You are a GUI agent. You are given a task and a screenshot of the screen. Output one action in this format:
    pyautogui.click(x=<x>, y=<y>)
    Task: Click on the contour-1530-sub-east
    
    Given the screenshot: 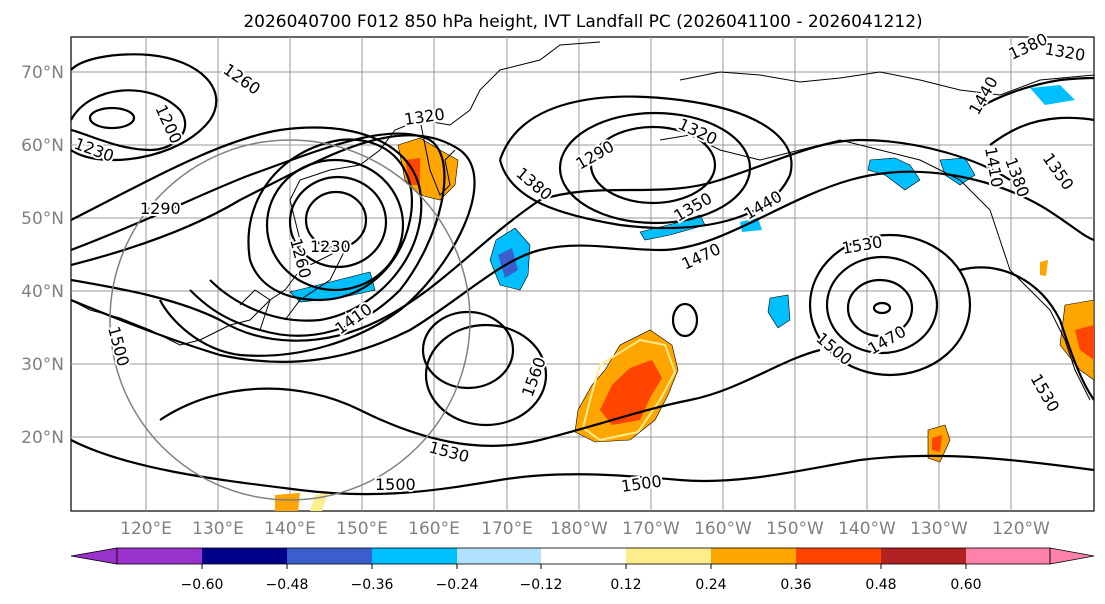 What is the action you would take?
    pyautogui.click(x=685, y=320)
    